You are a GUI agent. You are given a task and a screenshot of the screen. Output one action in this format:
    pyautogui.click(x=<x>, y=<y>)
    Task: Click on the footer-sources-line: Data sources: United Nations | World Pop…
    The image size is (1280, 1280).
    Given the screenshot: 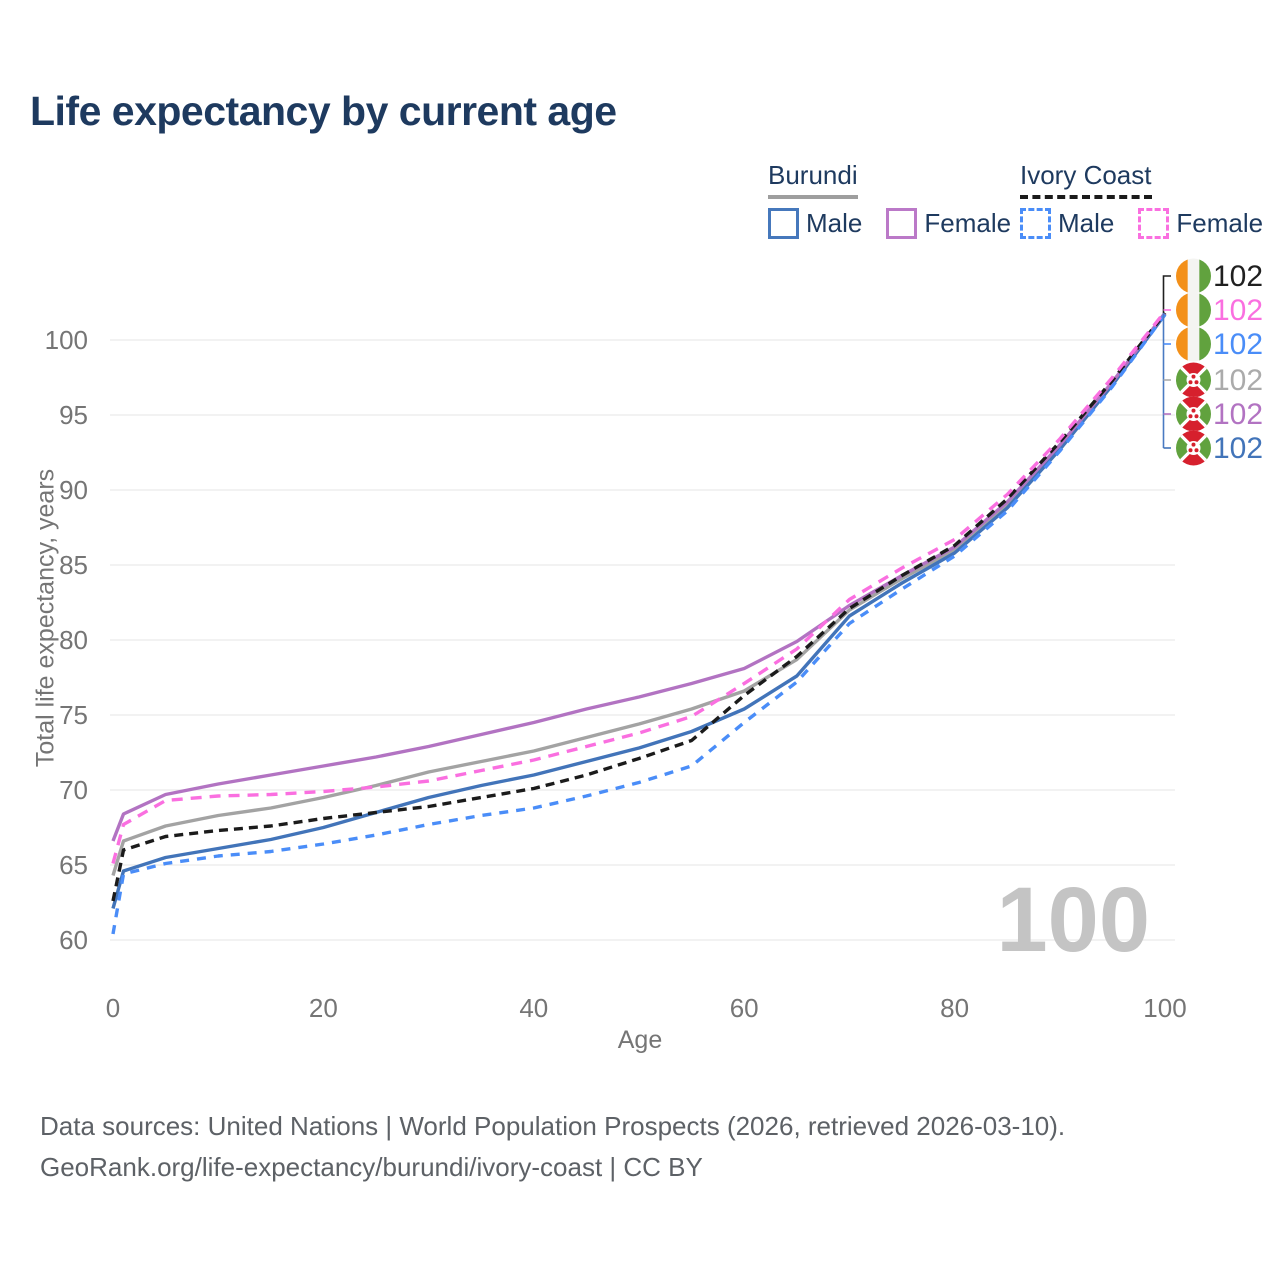 What is the action you would take?
    pyautogui.click(x=553, y=1126)
    